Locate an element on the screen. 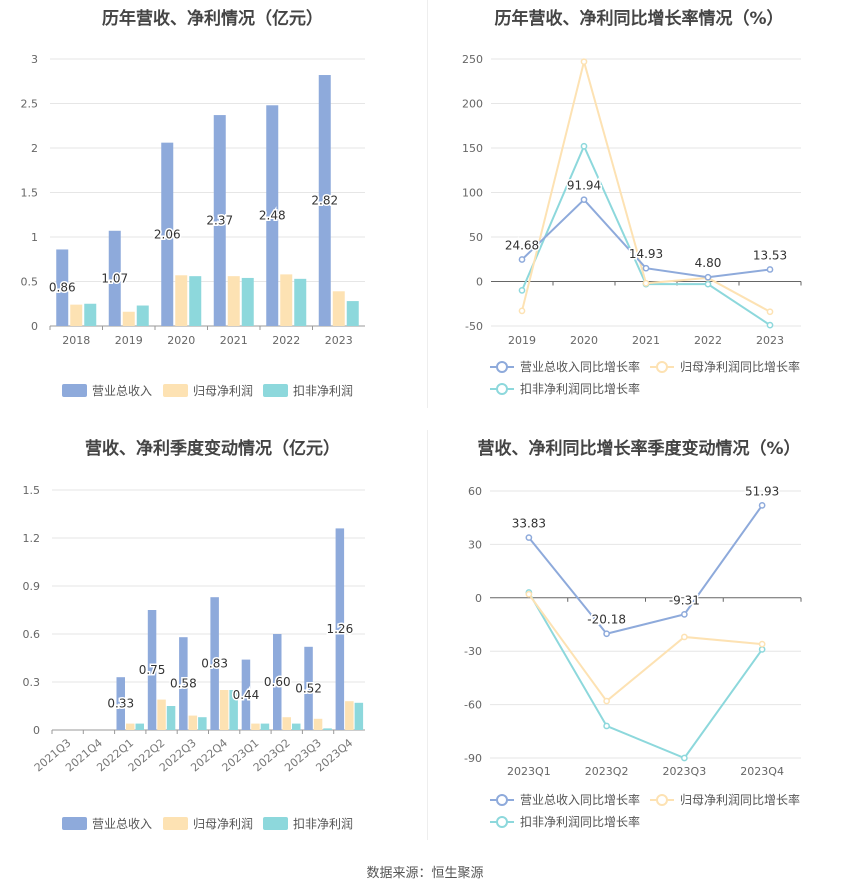 The height and width of the screenshot is (891, 850). series-line-deducted-profit-growth is located at coordinates (646, 234).